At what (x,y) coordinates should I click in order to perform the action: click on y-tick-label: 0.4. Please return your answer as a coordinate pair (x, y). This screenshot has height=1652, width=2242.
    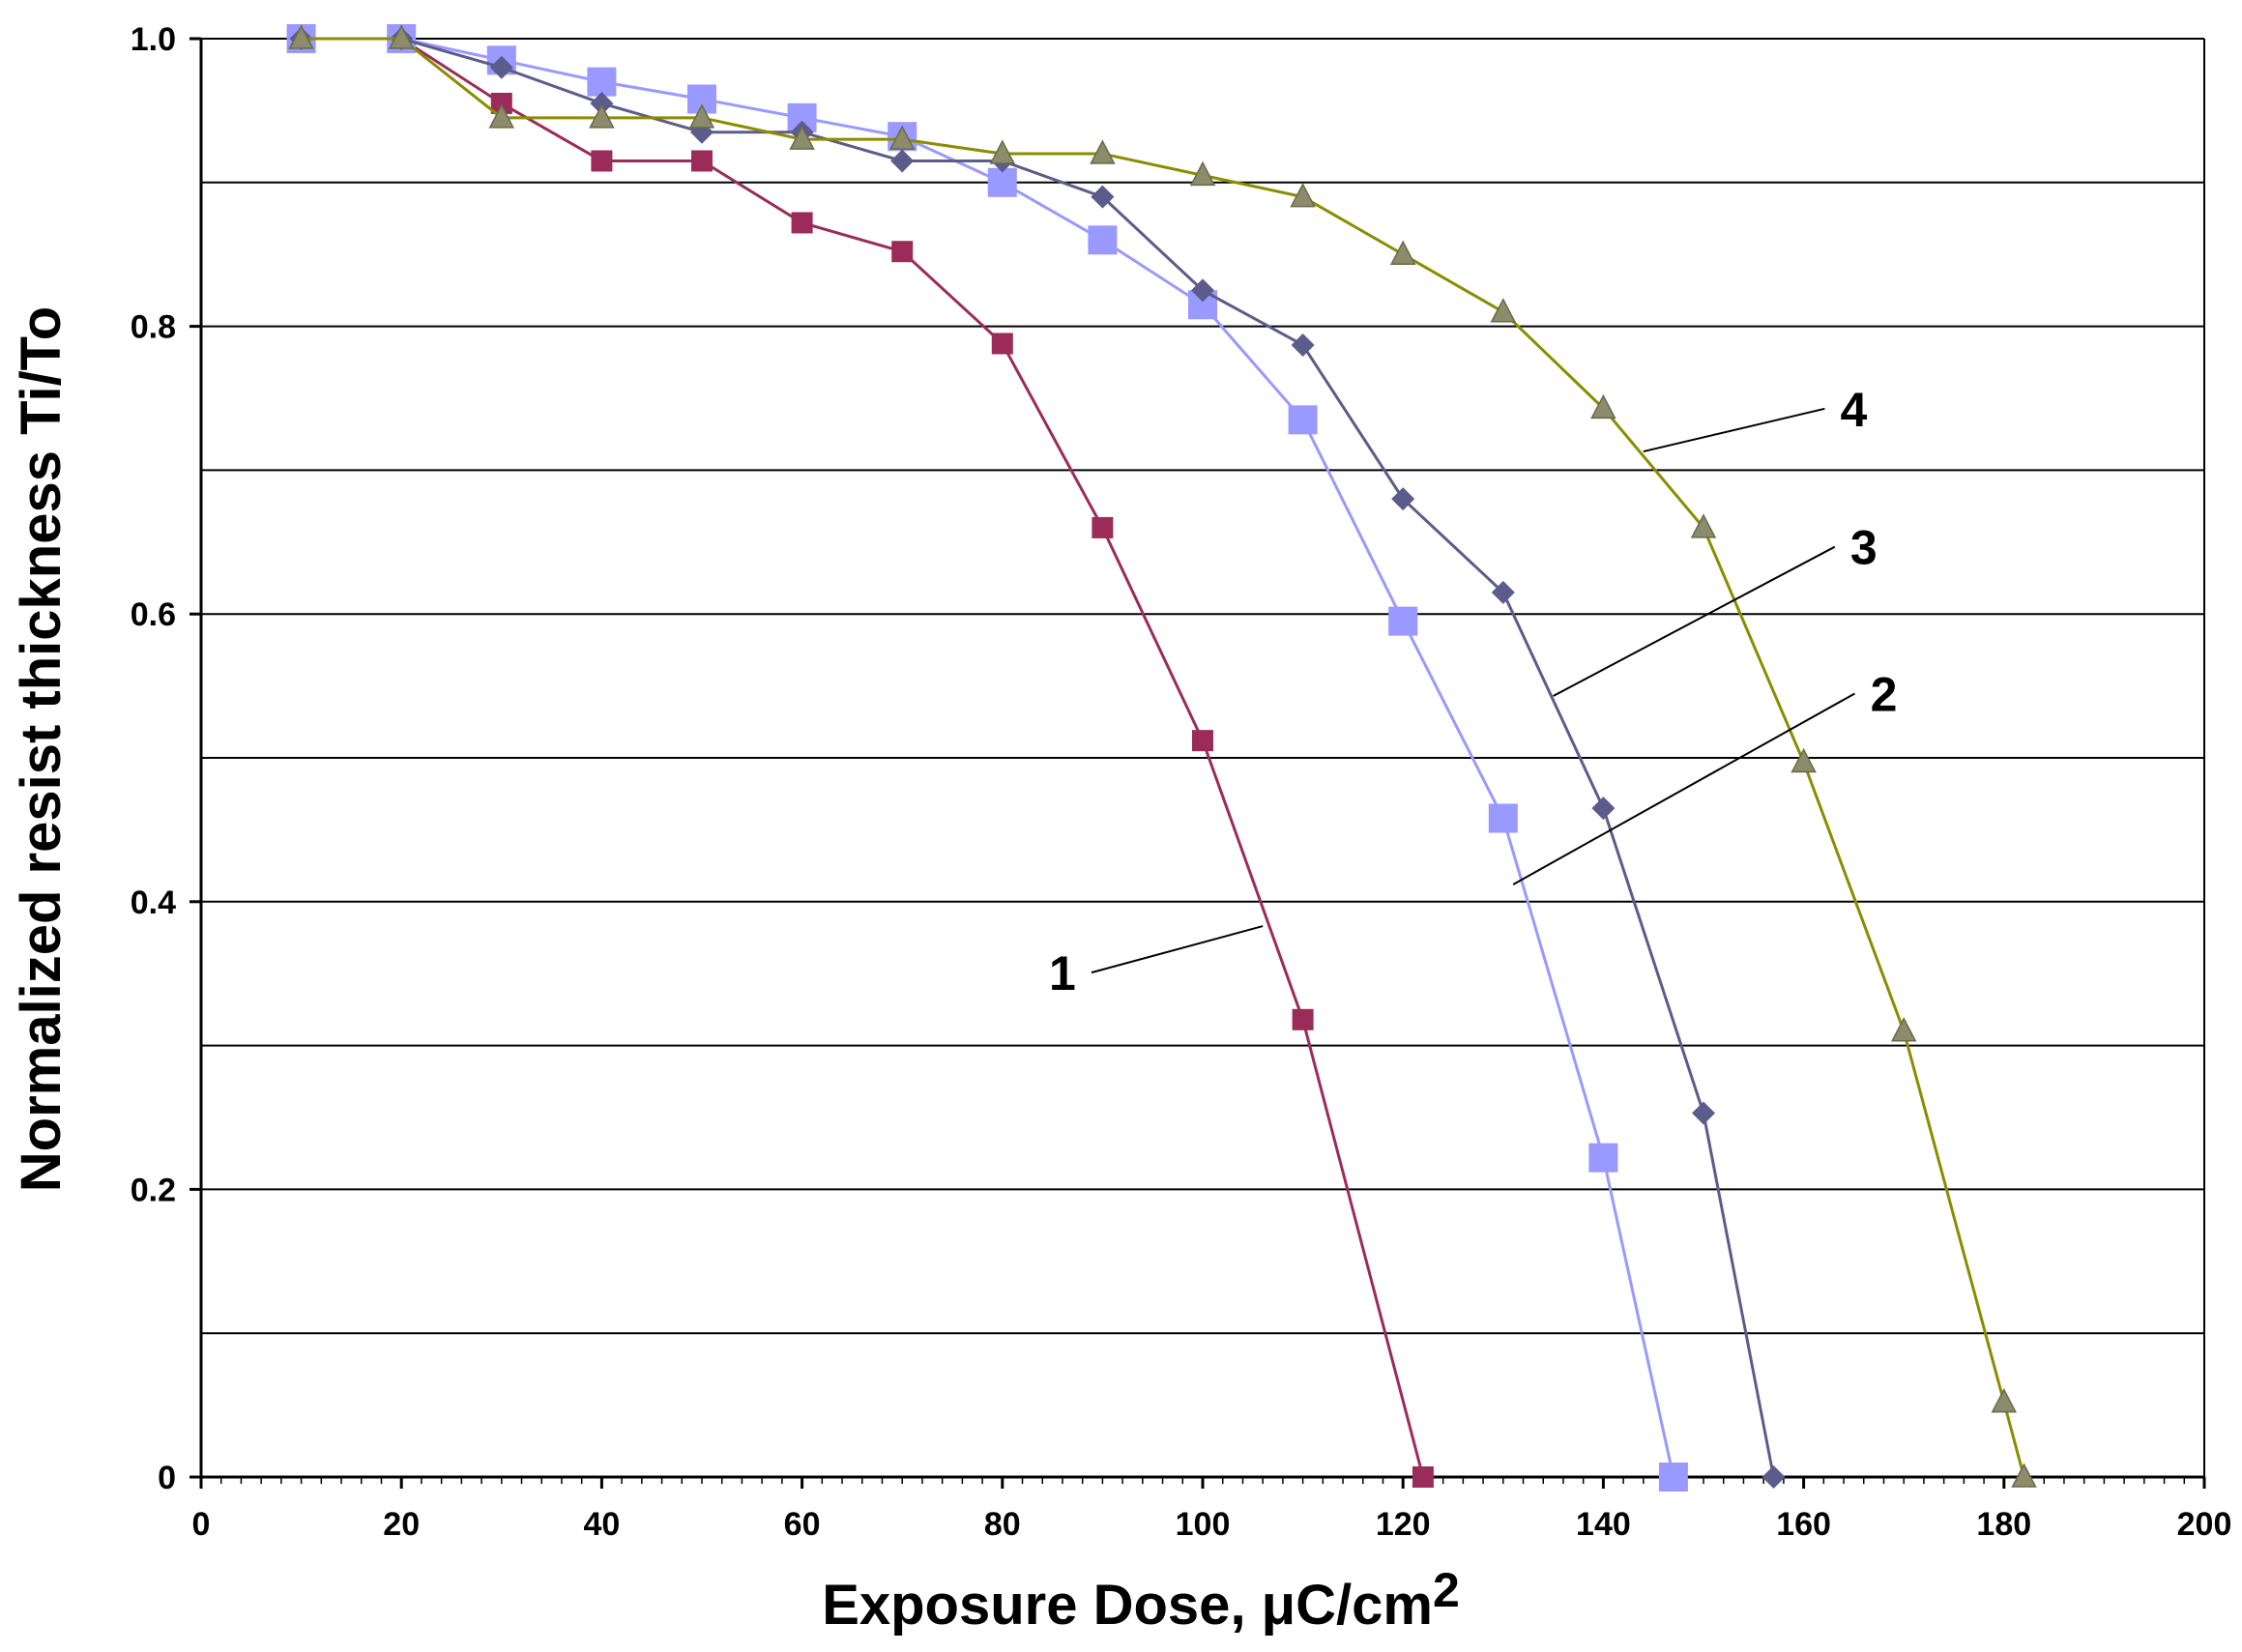
    Looking at the image, I should click on (154, 902).